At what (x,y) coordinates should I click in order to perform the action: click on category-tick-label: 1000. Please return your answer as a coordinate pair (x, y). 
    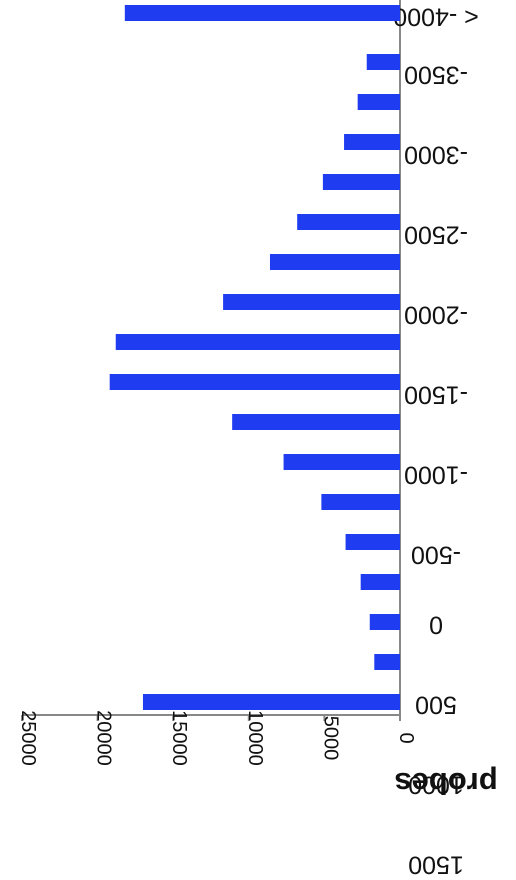
    Looking at the image, I should click on (436, 784).